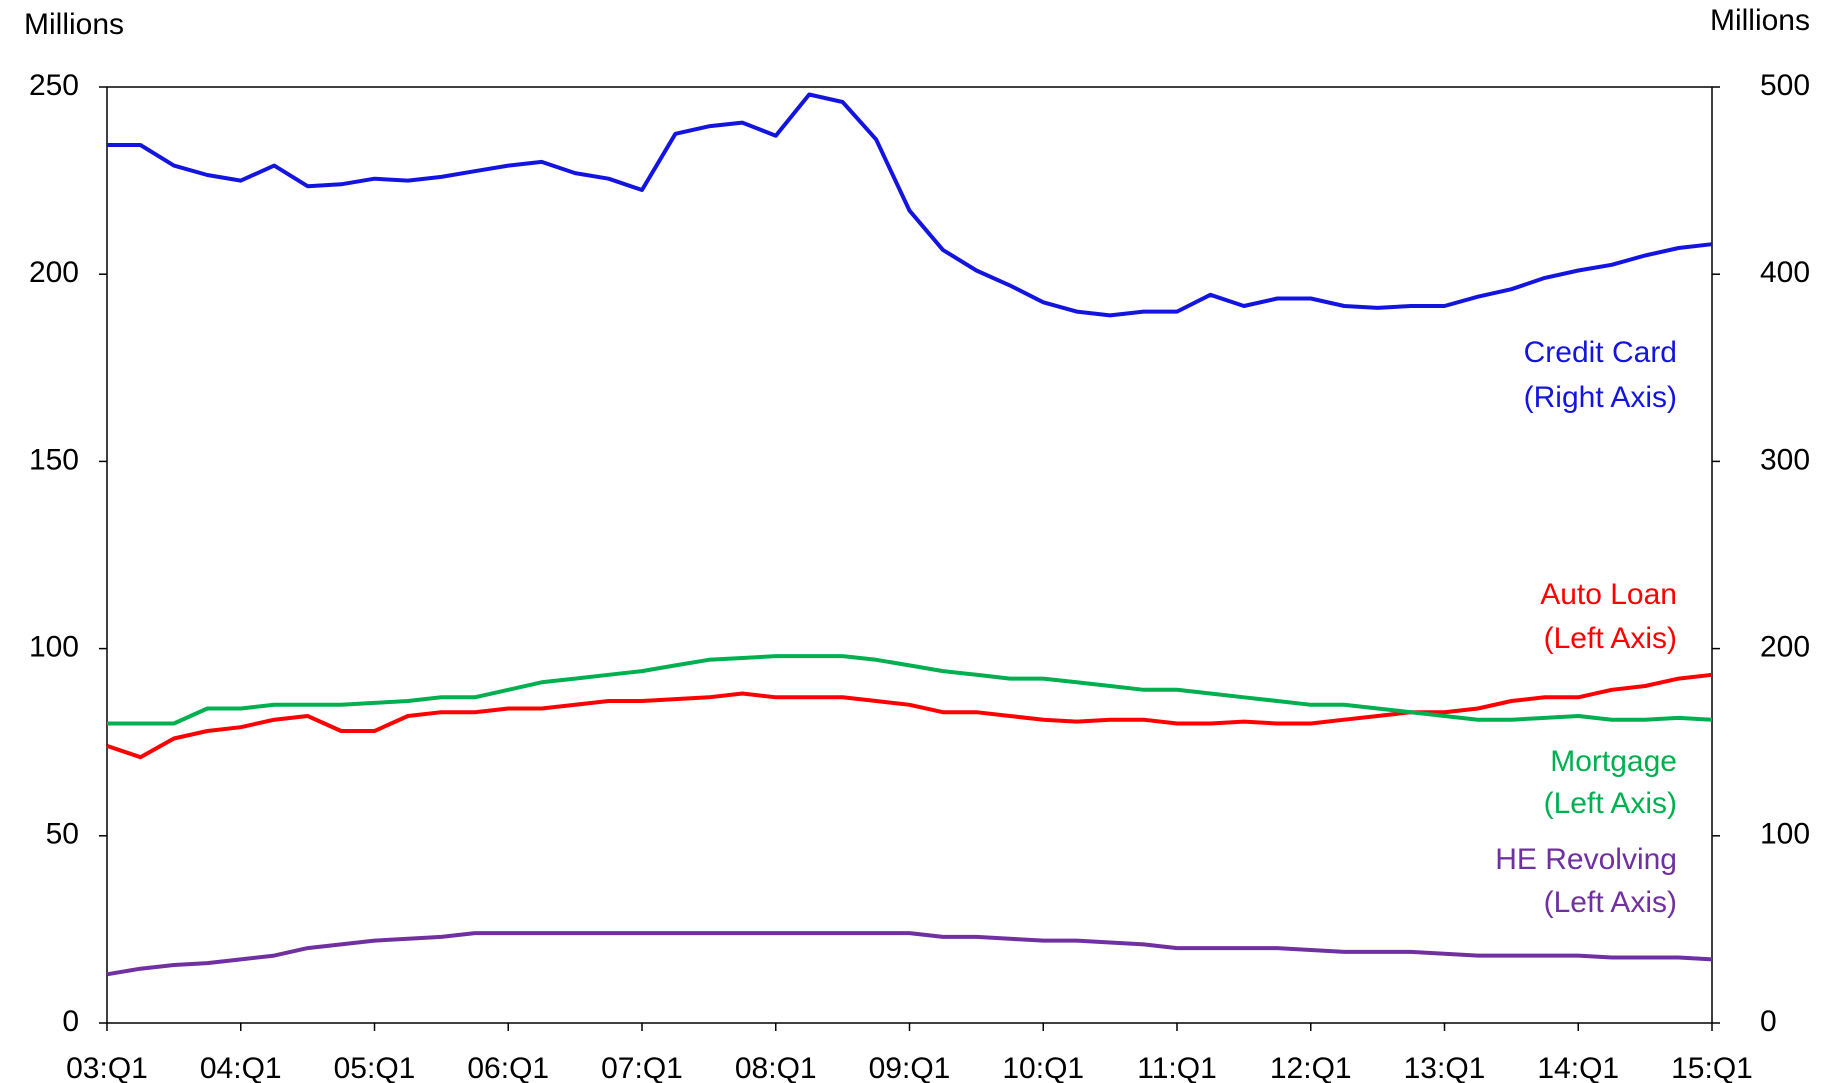  I want to click on y2-tick-label: 300, so click(1785, 459).